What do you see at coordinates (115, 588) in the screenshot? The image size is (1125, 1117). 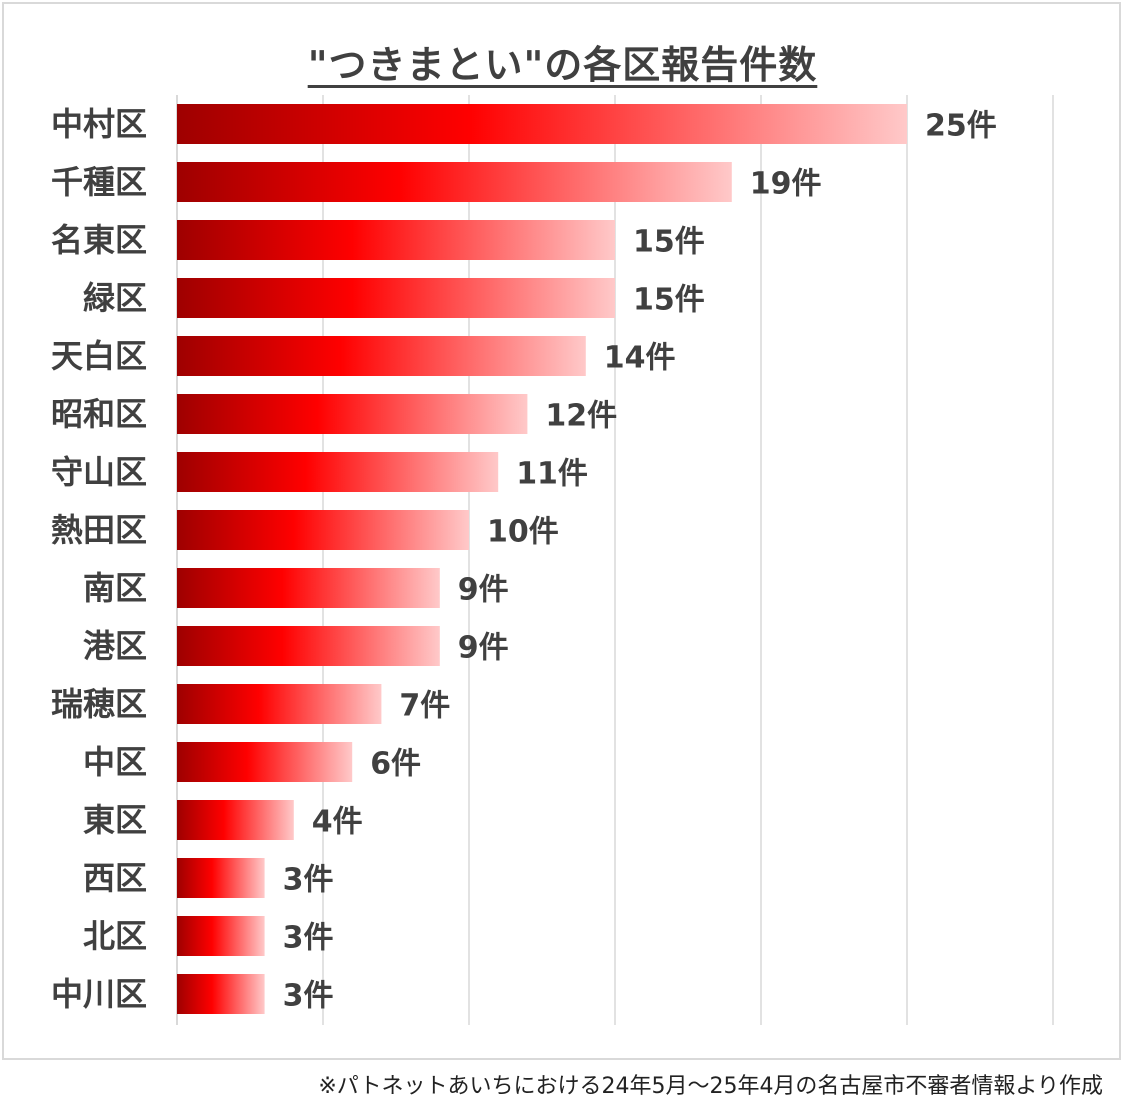 I see `category-label-南区: 南区` at bounding box center [115, 588].